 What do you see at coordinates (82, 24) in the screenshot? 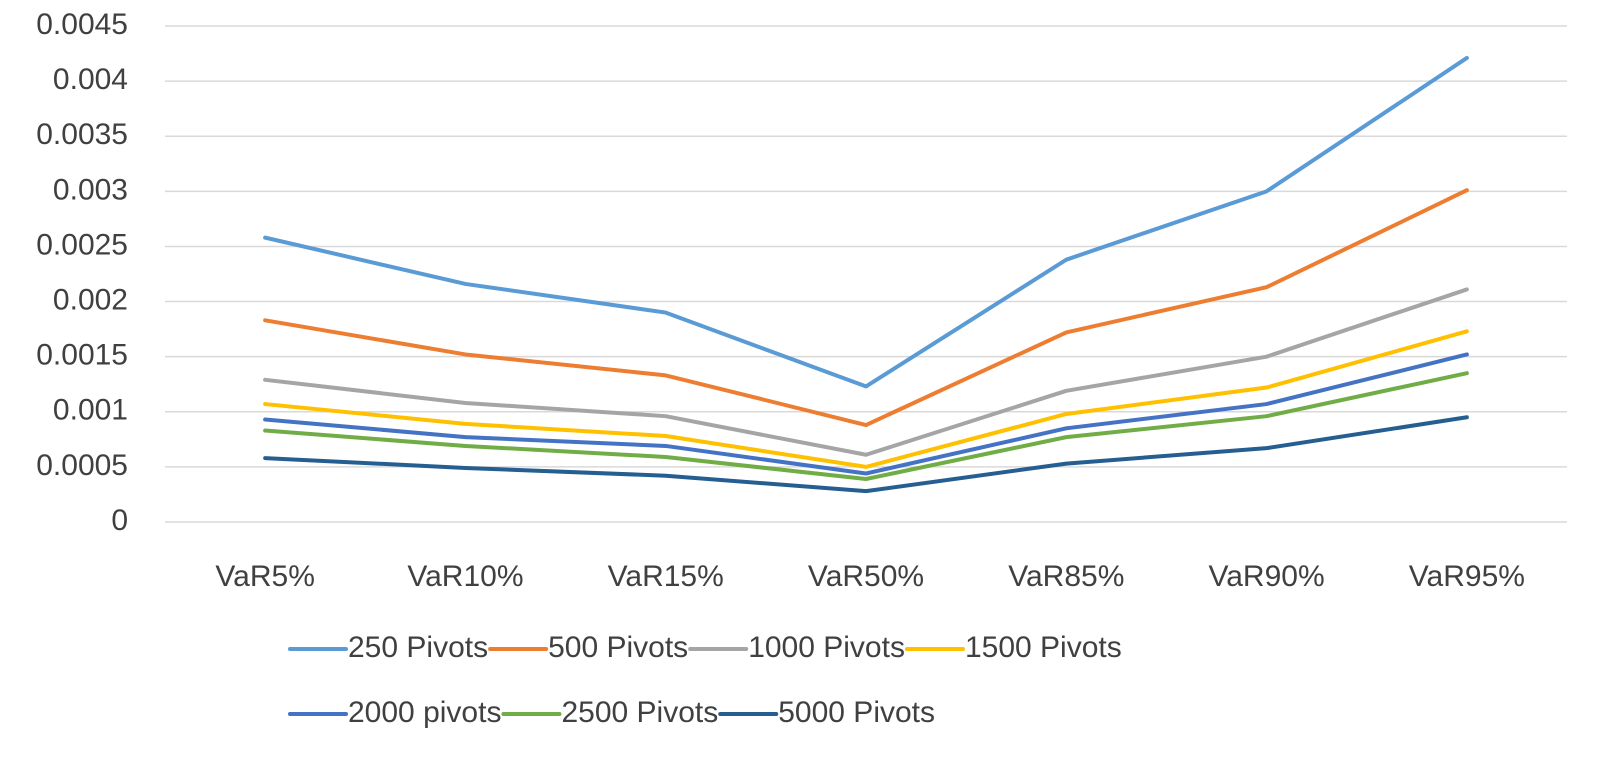
I see `y-tick-label: 0.0045` at bounding box center [82, 24].